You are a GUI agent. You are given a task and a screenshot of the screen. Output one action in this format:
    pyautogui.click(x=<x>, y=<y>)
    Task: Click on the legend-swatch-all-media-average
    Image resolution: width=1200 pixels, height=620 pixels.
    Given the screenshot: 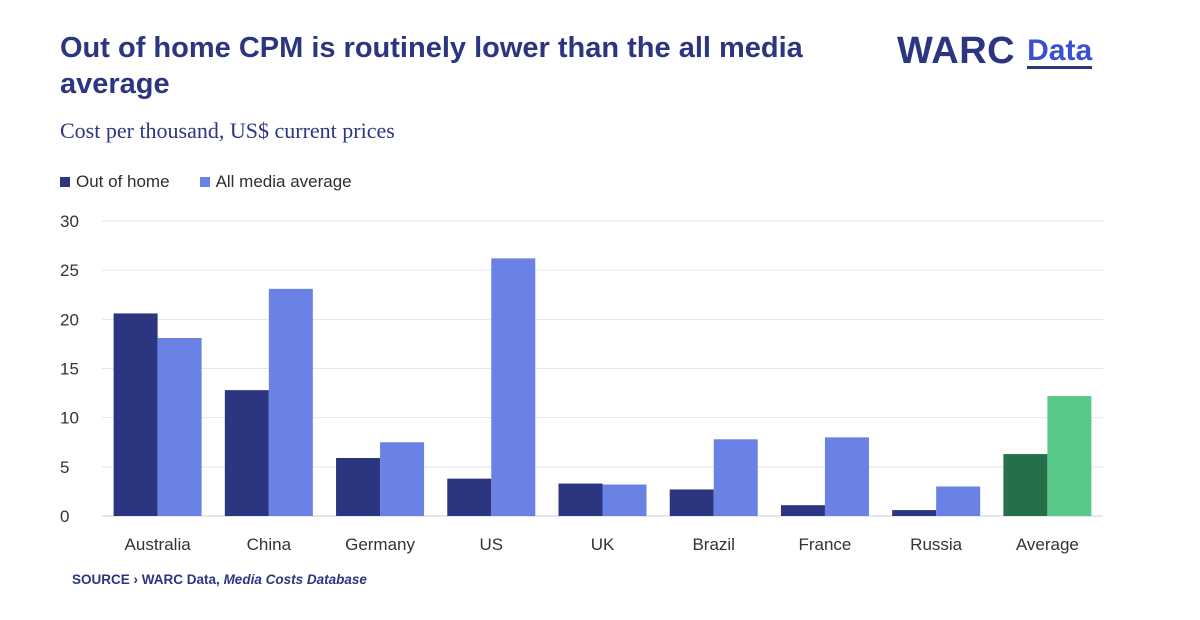 What is the action you would take?
    pyautogui.click(x=204, y=182)
    